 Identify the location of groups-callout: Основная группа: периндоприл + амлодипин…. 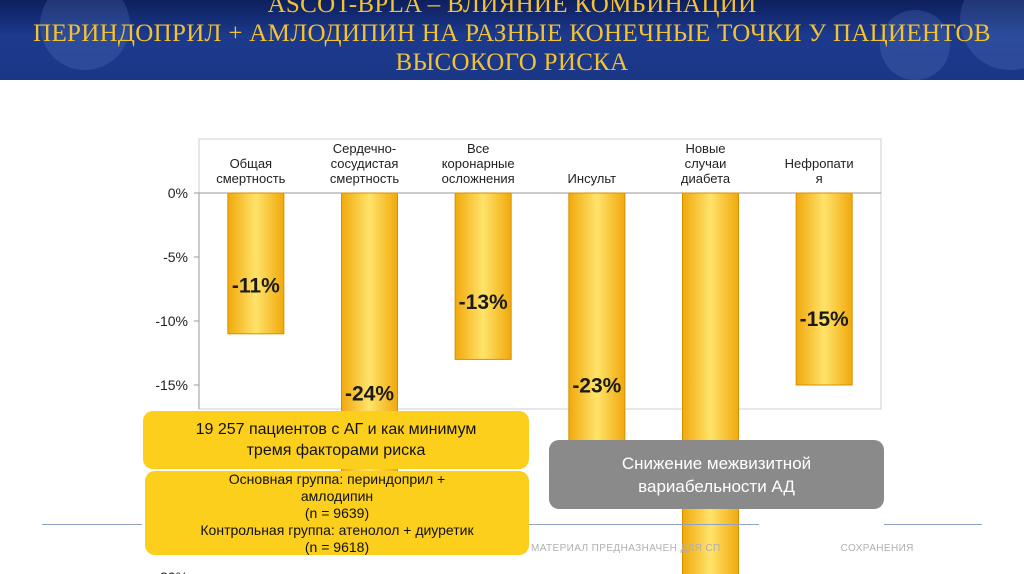
(337, 513).